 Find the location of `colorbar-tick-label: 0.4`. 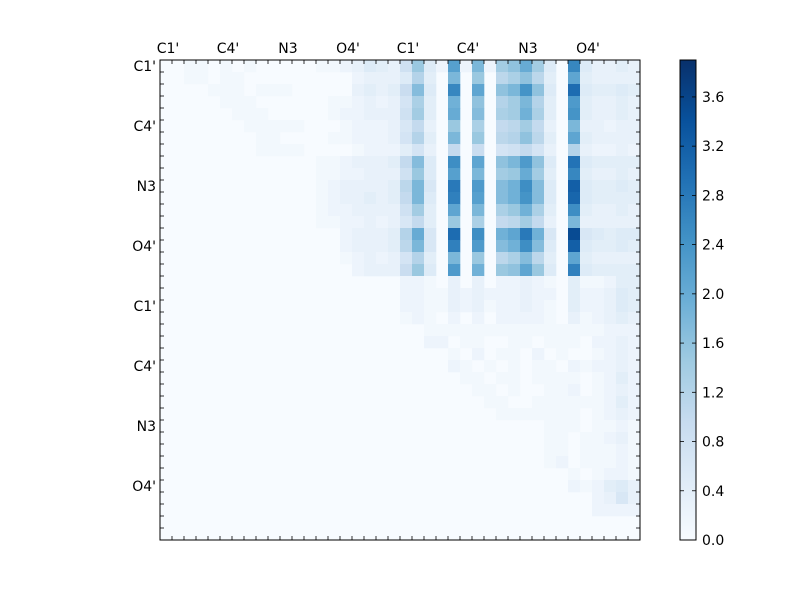

colorbar-tick-label: 0.4 is located at coordinates (713, 492).